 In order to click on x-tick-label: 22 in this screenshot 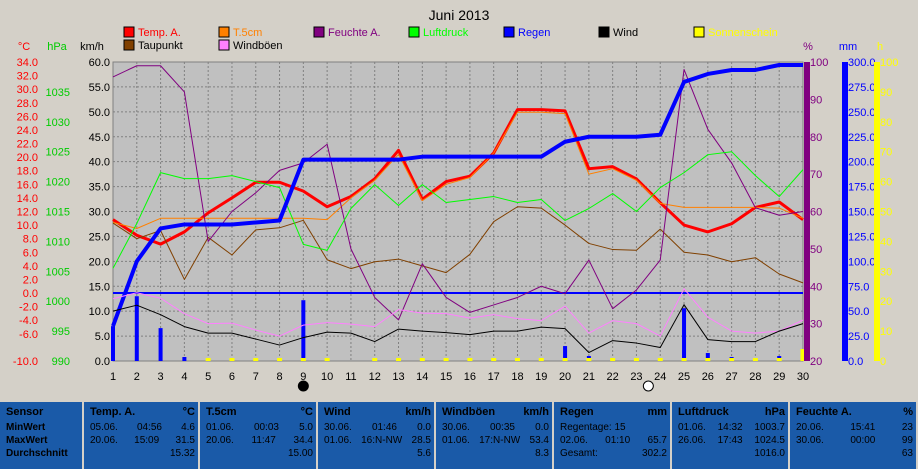, I will do `click(613, 377)`.